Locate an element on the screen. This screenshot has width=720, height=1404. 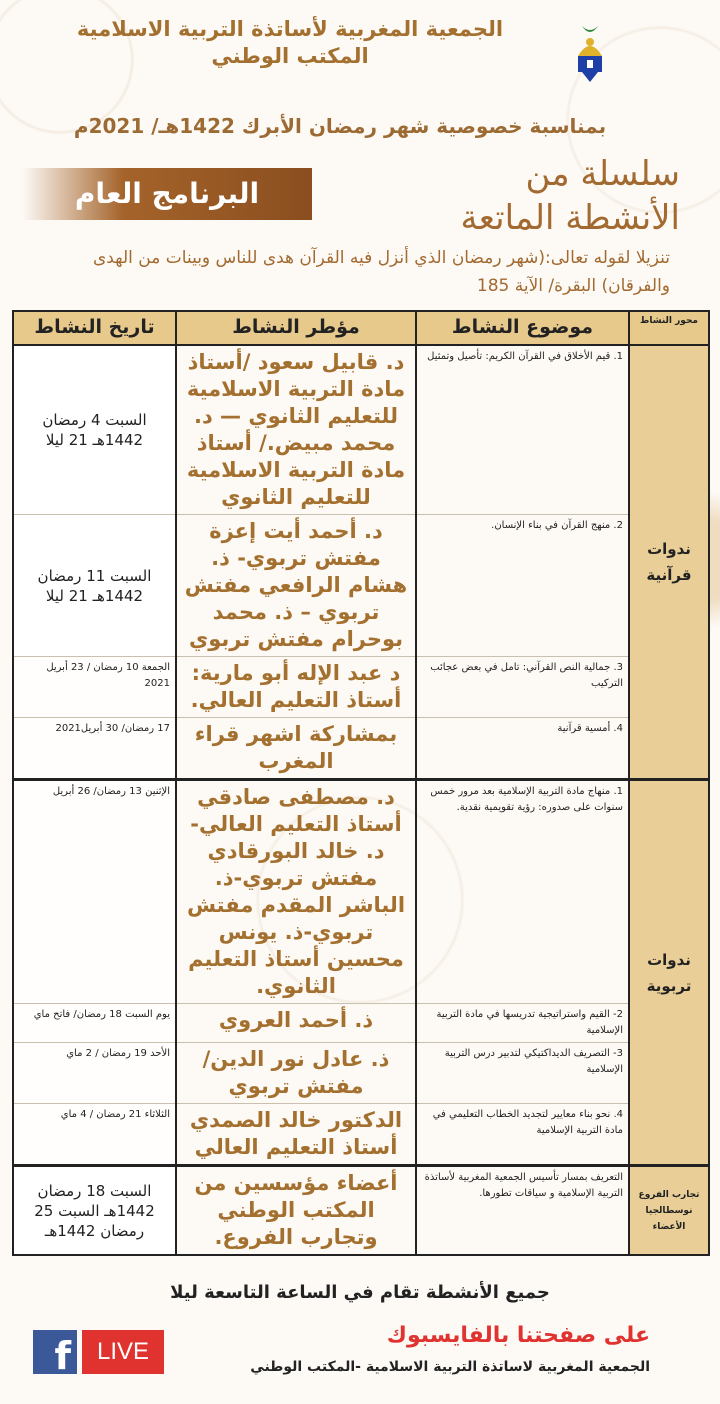
facebook-icon: f is located at coordinates (55, 1352).